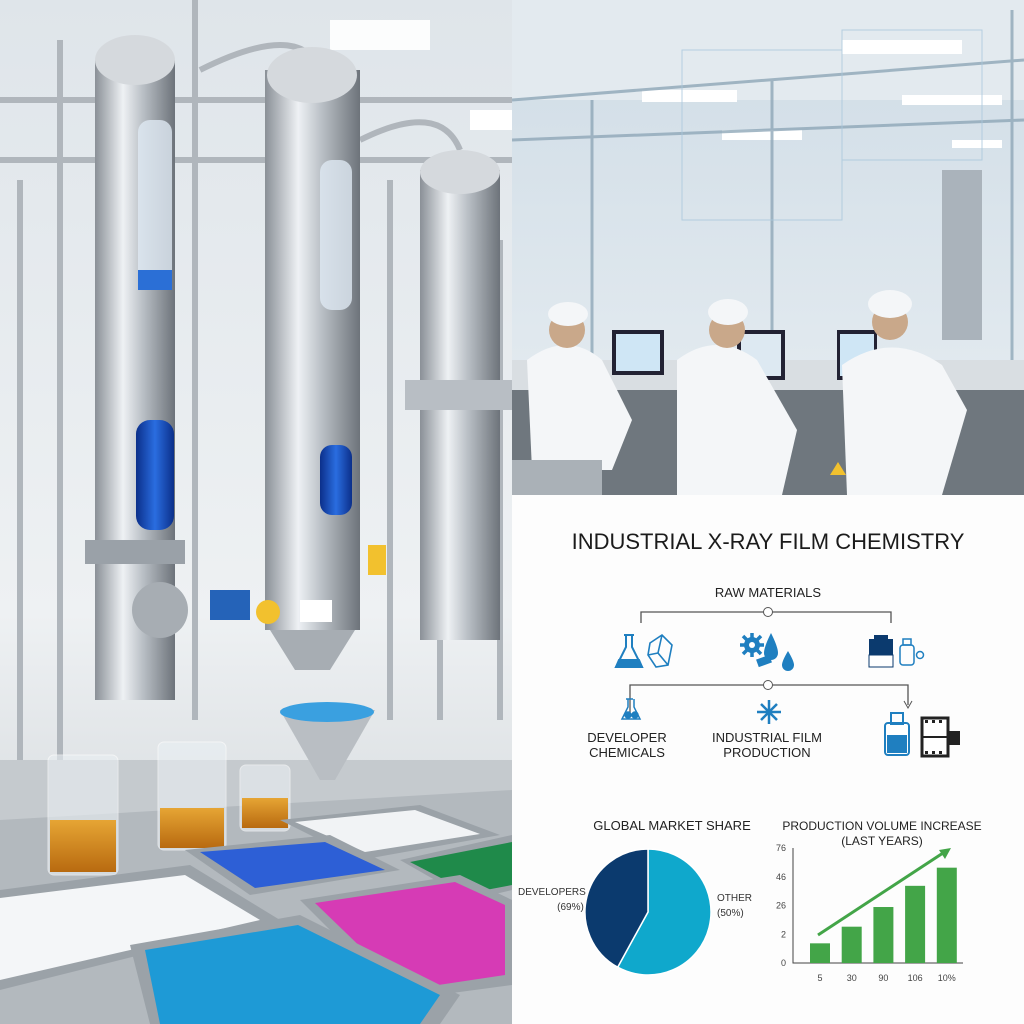  Describe the element at coordinates (883, 978) in the screenshot. I see `x-tick-label: 90` at that location.